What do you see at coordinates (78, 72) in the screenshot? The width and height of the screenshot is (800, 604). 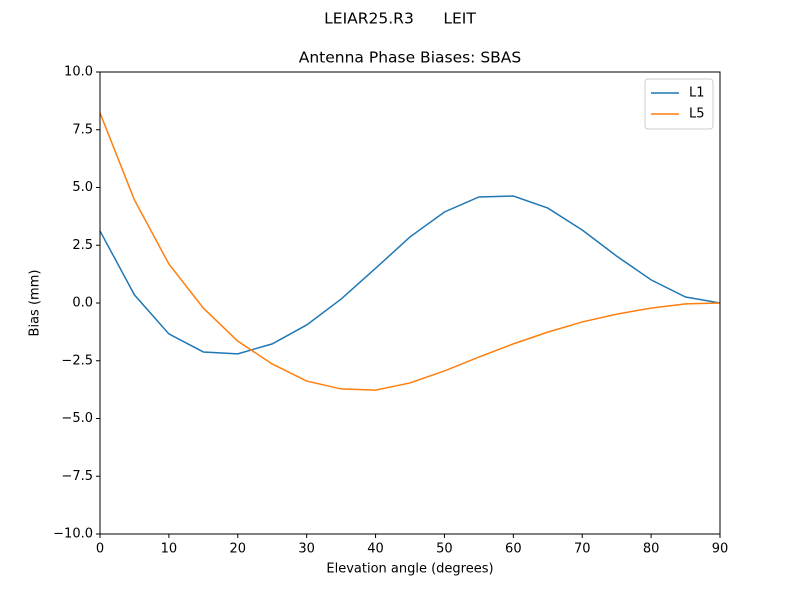 I see `y-tick-label: 10.0` at bounding box center [78, 72].